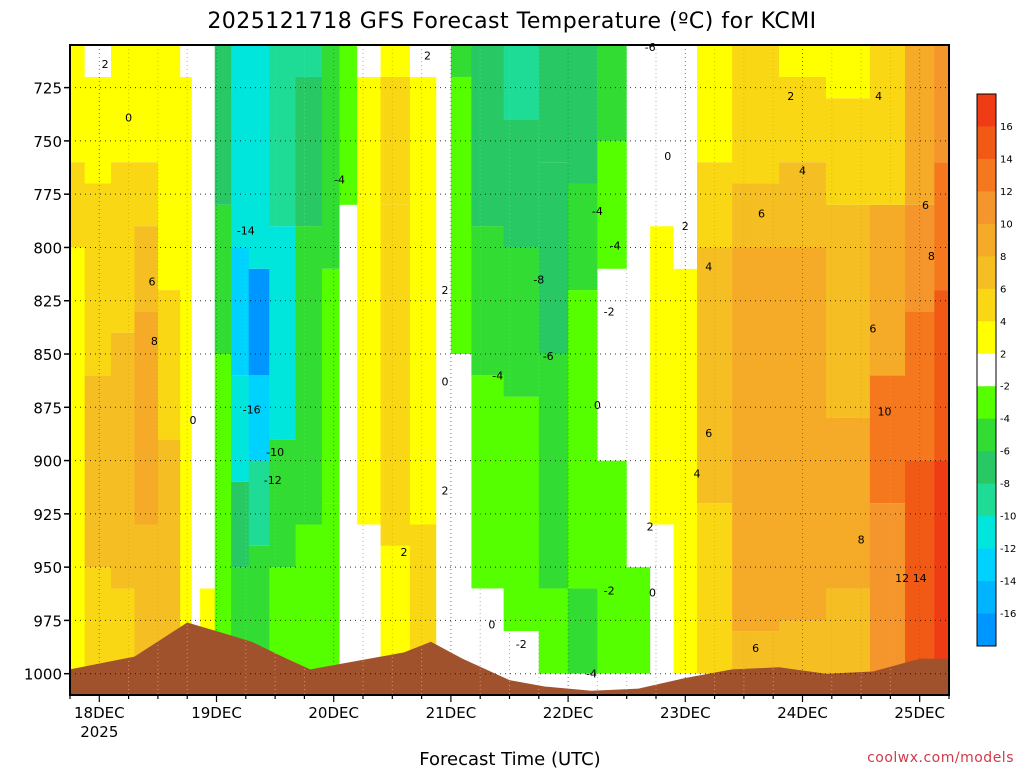  Describe the element at coordinates (451, 713) in the screenshot. I see `x-tick-label: 21DEC` at that location.